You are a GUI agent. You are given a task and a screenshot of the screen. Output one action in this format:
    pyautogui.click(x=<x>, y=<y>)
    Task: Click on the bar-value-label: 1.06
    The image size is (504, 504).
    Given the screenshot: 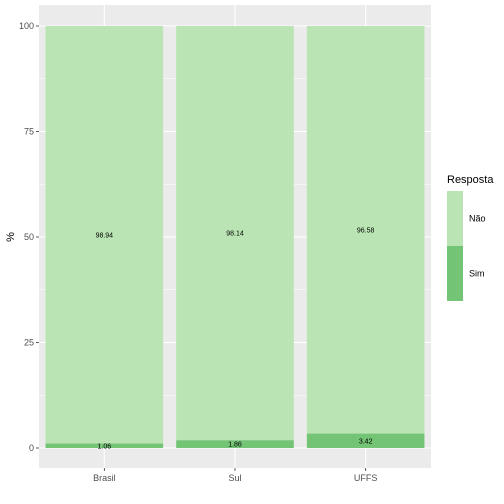 What is the action you would take?
    pyautogui.click(x=105, y=446)
    